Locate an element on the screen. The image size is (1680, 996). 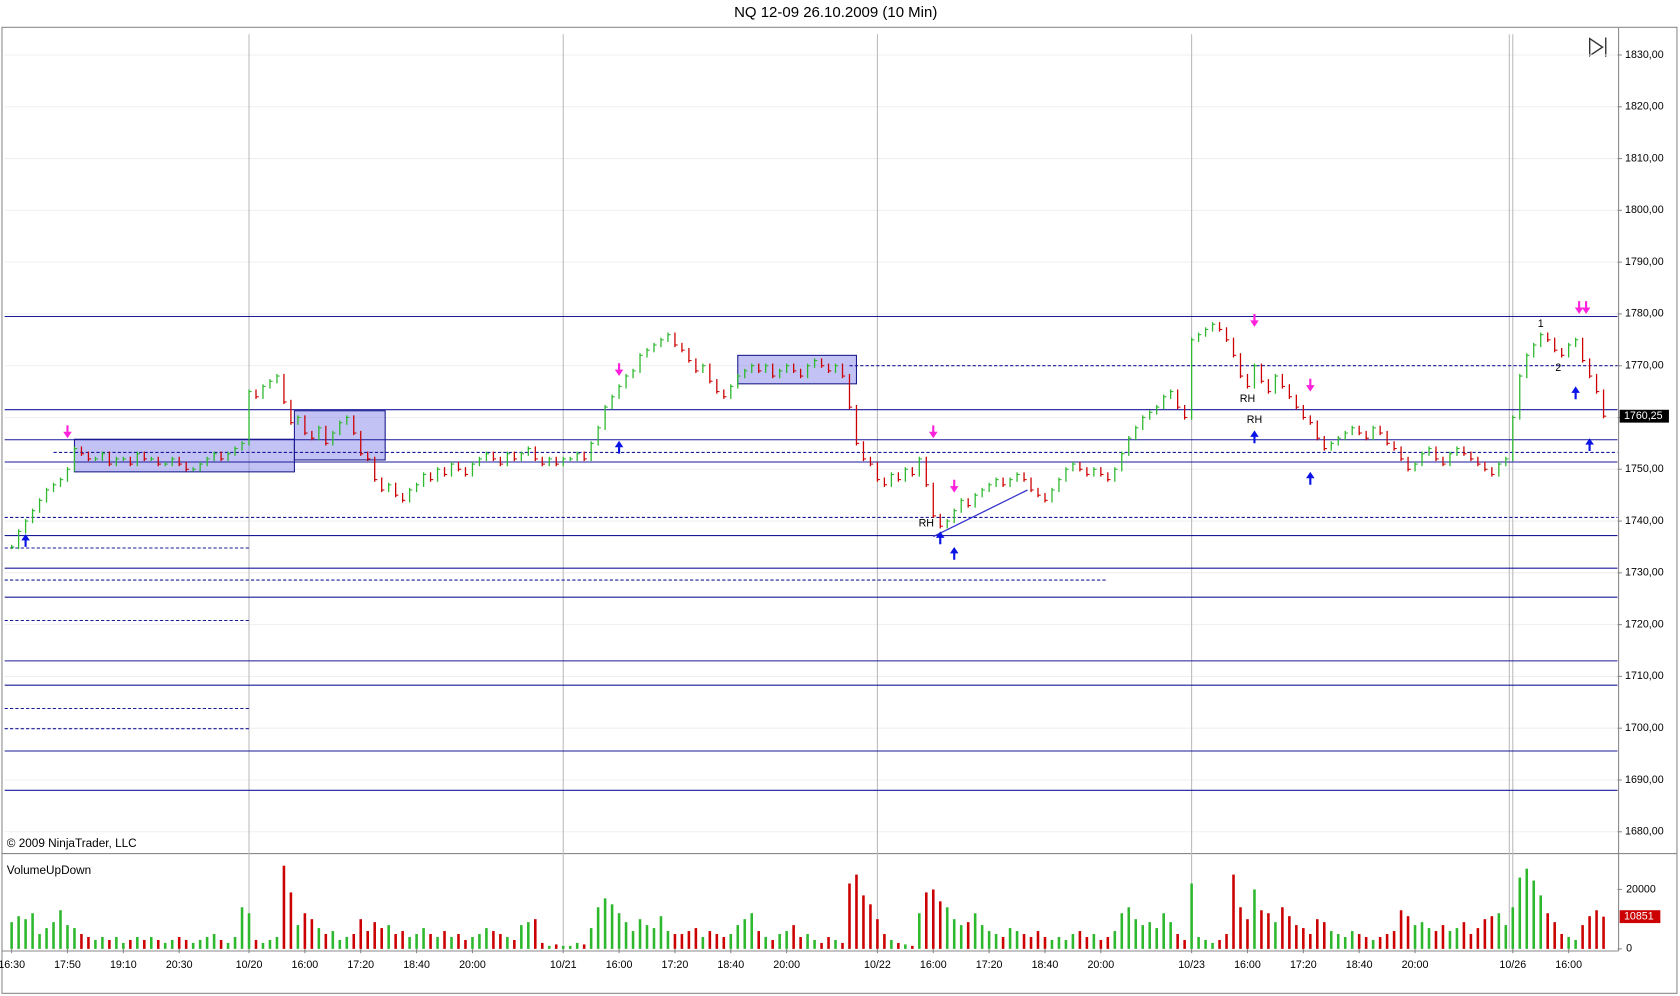
x-tick-label: 10/21 is located at coordinates (563, 965).